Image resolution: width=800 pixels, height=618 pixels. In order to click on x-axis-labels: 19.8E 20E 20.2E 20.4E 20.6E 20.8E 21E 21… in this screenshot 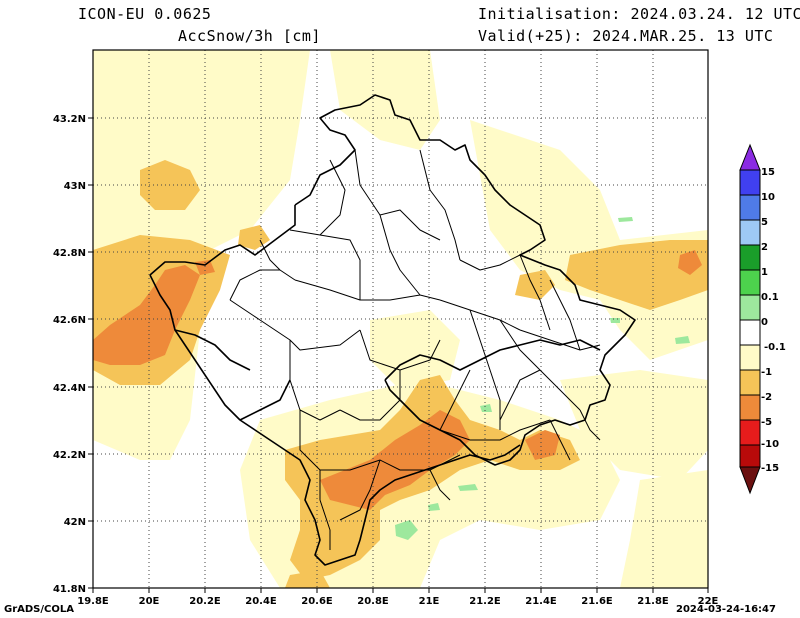, I will do `click(397, 601)`.